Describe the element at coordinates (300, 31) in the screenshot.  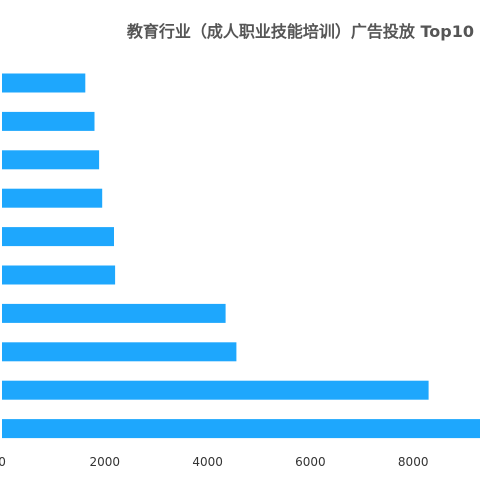
I see `chart-title: 教育行业（成人职业技能培训）广告投放 Top10` at that location.